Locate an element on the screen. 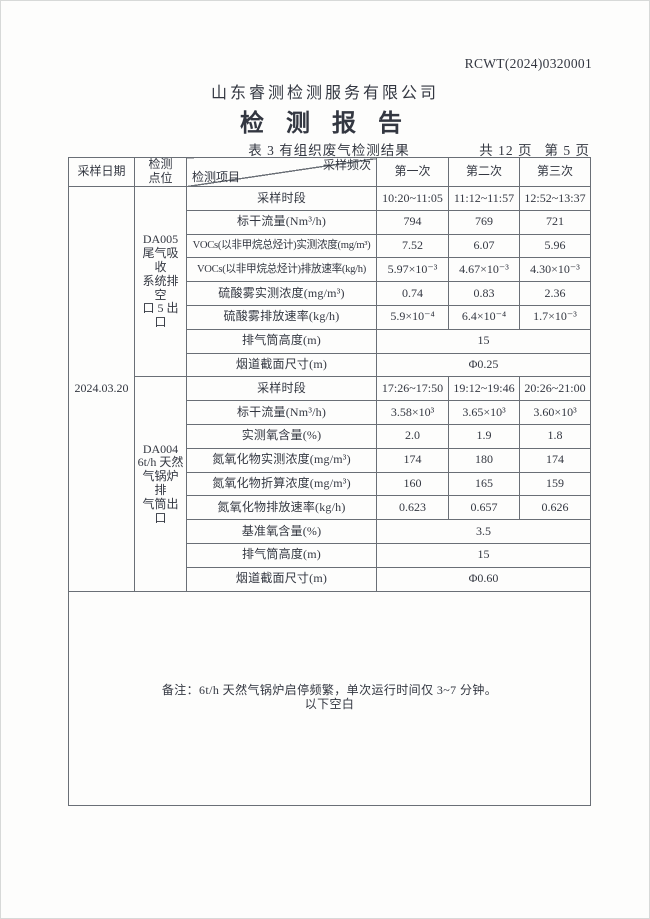 The width and height of the screenshot is (650, 919). table-row: 氮氧化物折算浓度(mg/m³) 160 165 159 is located at coordinates (330, 484).